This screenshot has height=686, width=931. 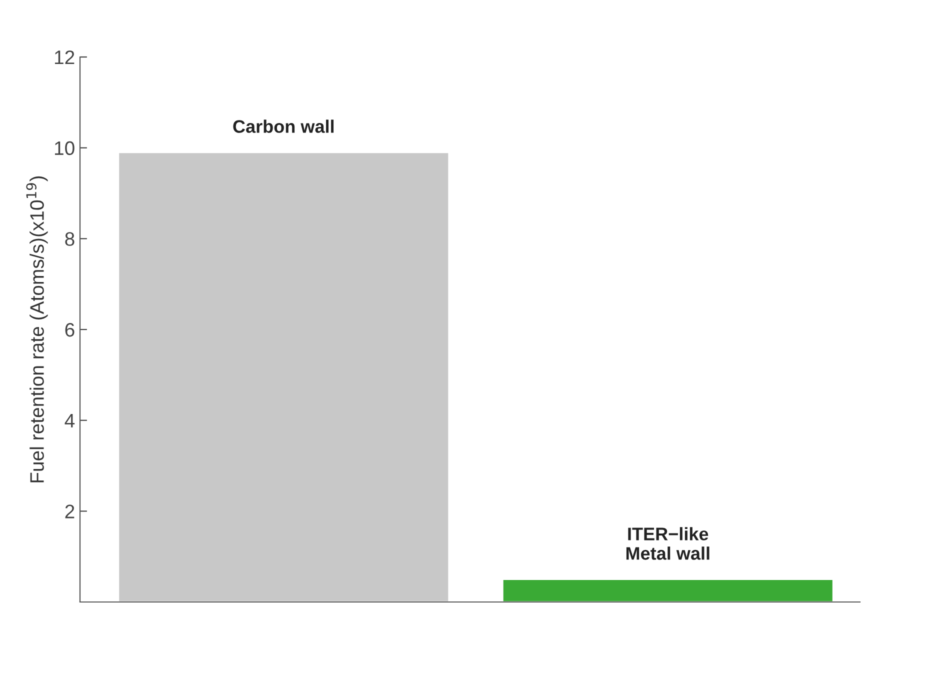 I want to click on x-tick-label: ITER−like Metal wall, so click(x=668, y=543).